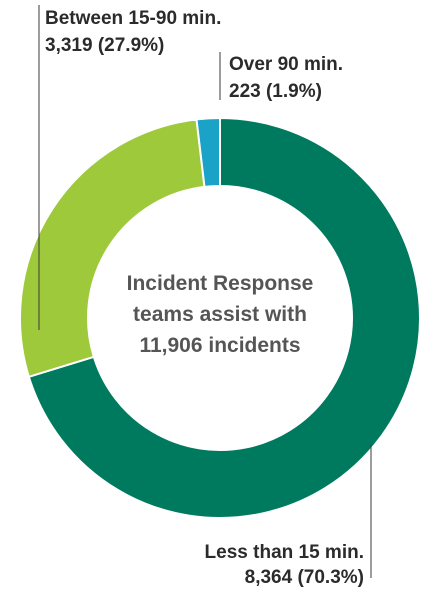 Image resolution: width=427 pixels, height=596 pixels. What do you see at coordinates (284, 552) in the screenshot?
I see `slice-label-less-than-15: Less than 15 min.` at bounding box center [284, 552].